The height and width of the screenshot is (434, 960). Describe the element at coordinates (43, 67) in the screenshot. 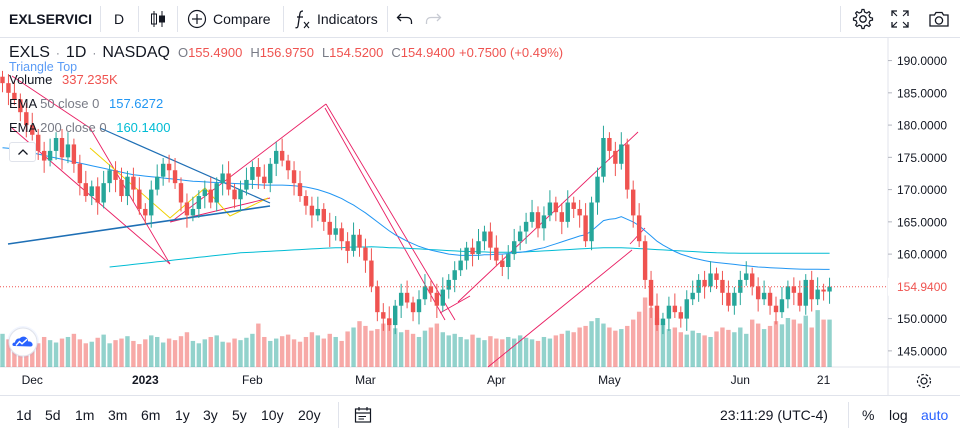

I see `pattern-label: Triangle Top` at that location.